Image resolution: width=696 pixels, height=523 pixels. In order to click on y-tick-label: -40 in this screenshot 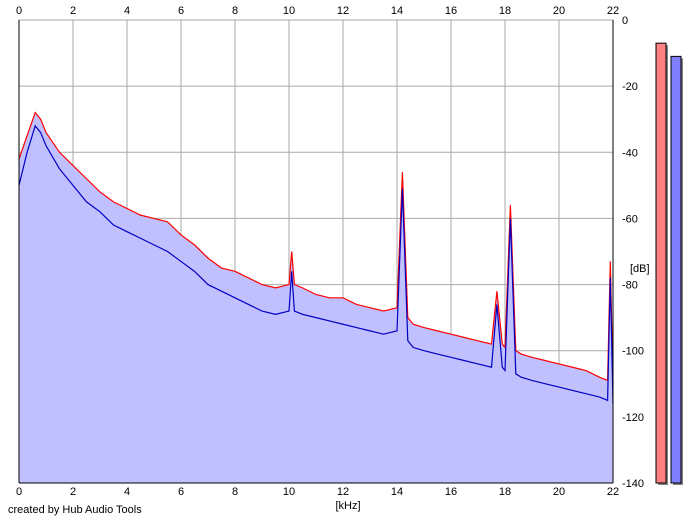, I will do `click(630, 153)`.